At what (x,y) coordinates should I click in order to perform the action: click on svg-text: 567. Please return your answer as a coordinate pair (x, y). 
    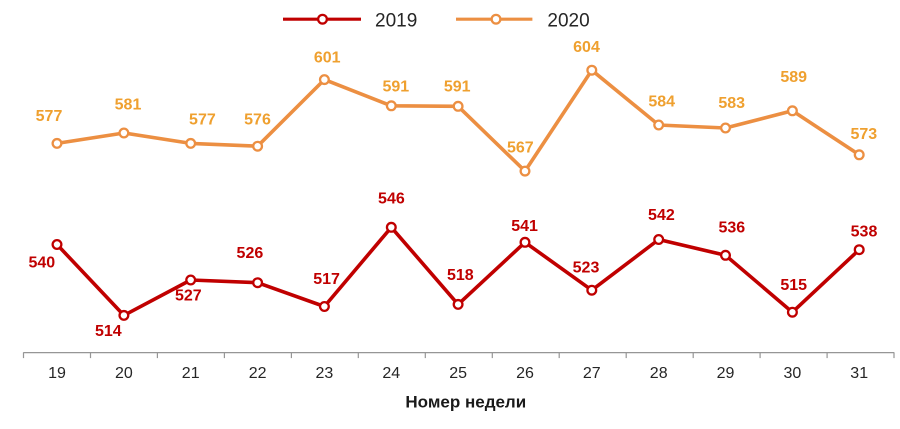
    Looking at the image, I should click on (520, 147).